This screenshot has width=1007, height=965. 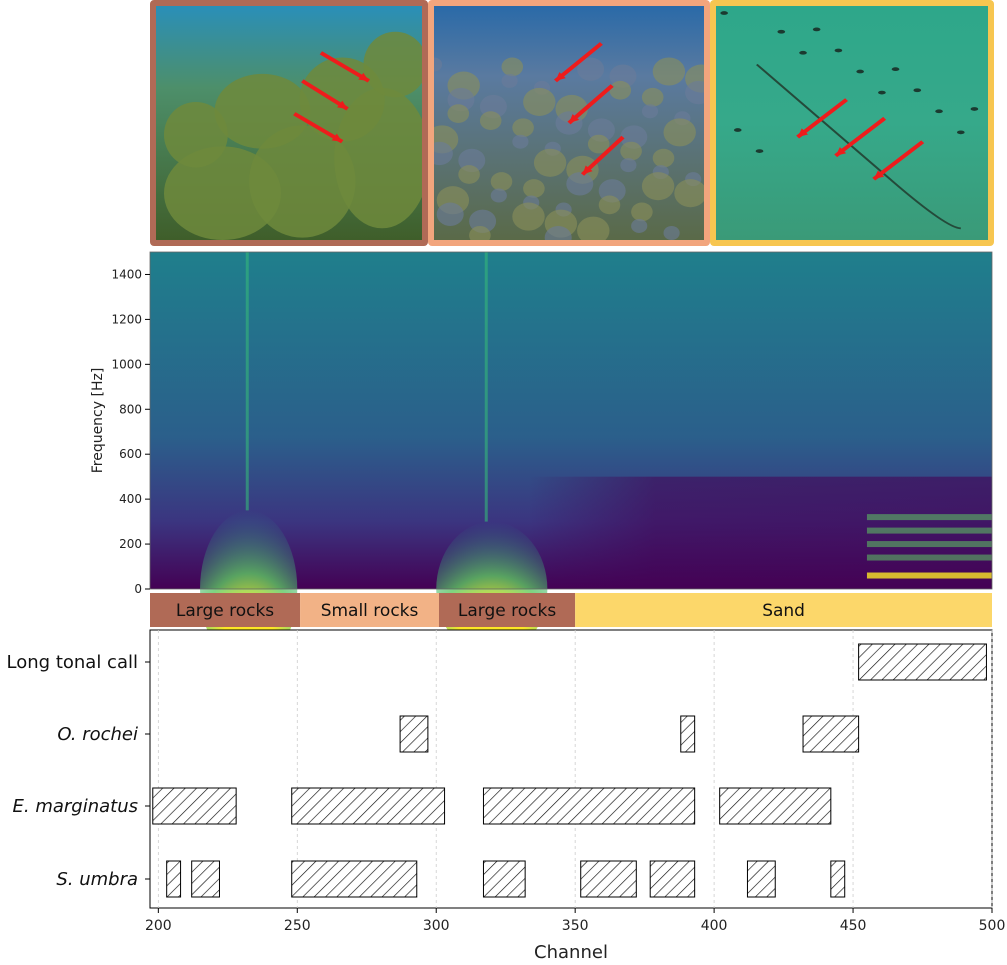 What do you see at coordinates (130, 499) in the screenshot?
I see `freq-tick-label: 400` at bounding box center [130, 499].